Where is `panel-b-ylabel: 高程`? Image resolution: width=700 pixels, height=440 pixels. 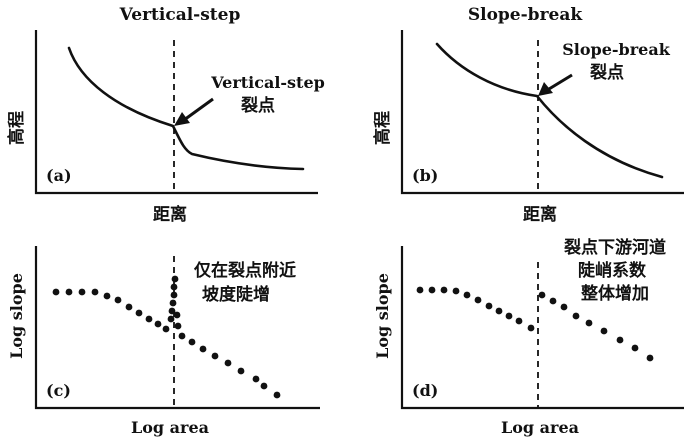 panel-b-ylabel: 高程 is located at coordinates (382, 128).